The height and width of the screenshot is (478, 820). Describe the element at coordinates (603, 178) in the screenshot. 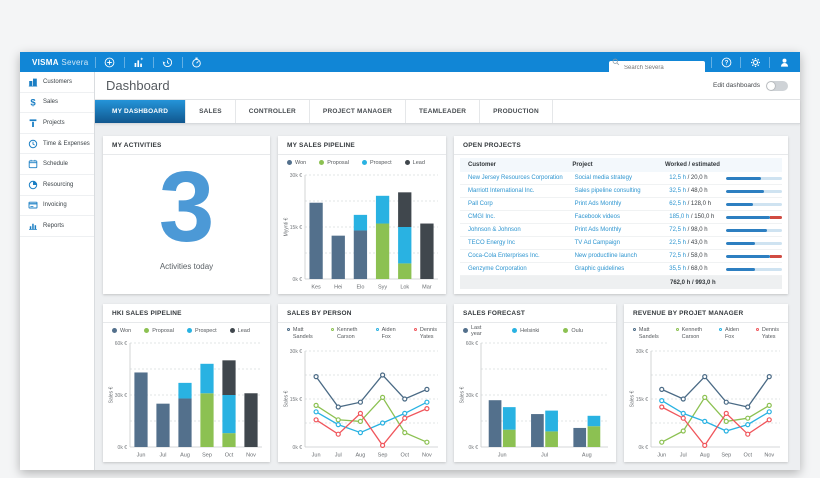

I see `project-link: Social media strategy` at that location.